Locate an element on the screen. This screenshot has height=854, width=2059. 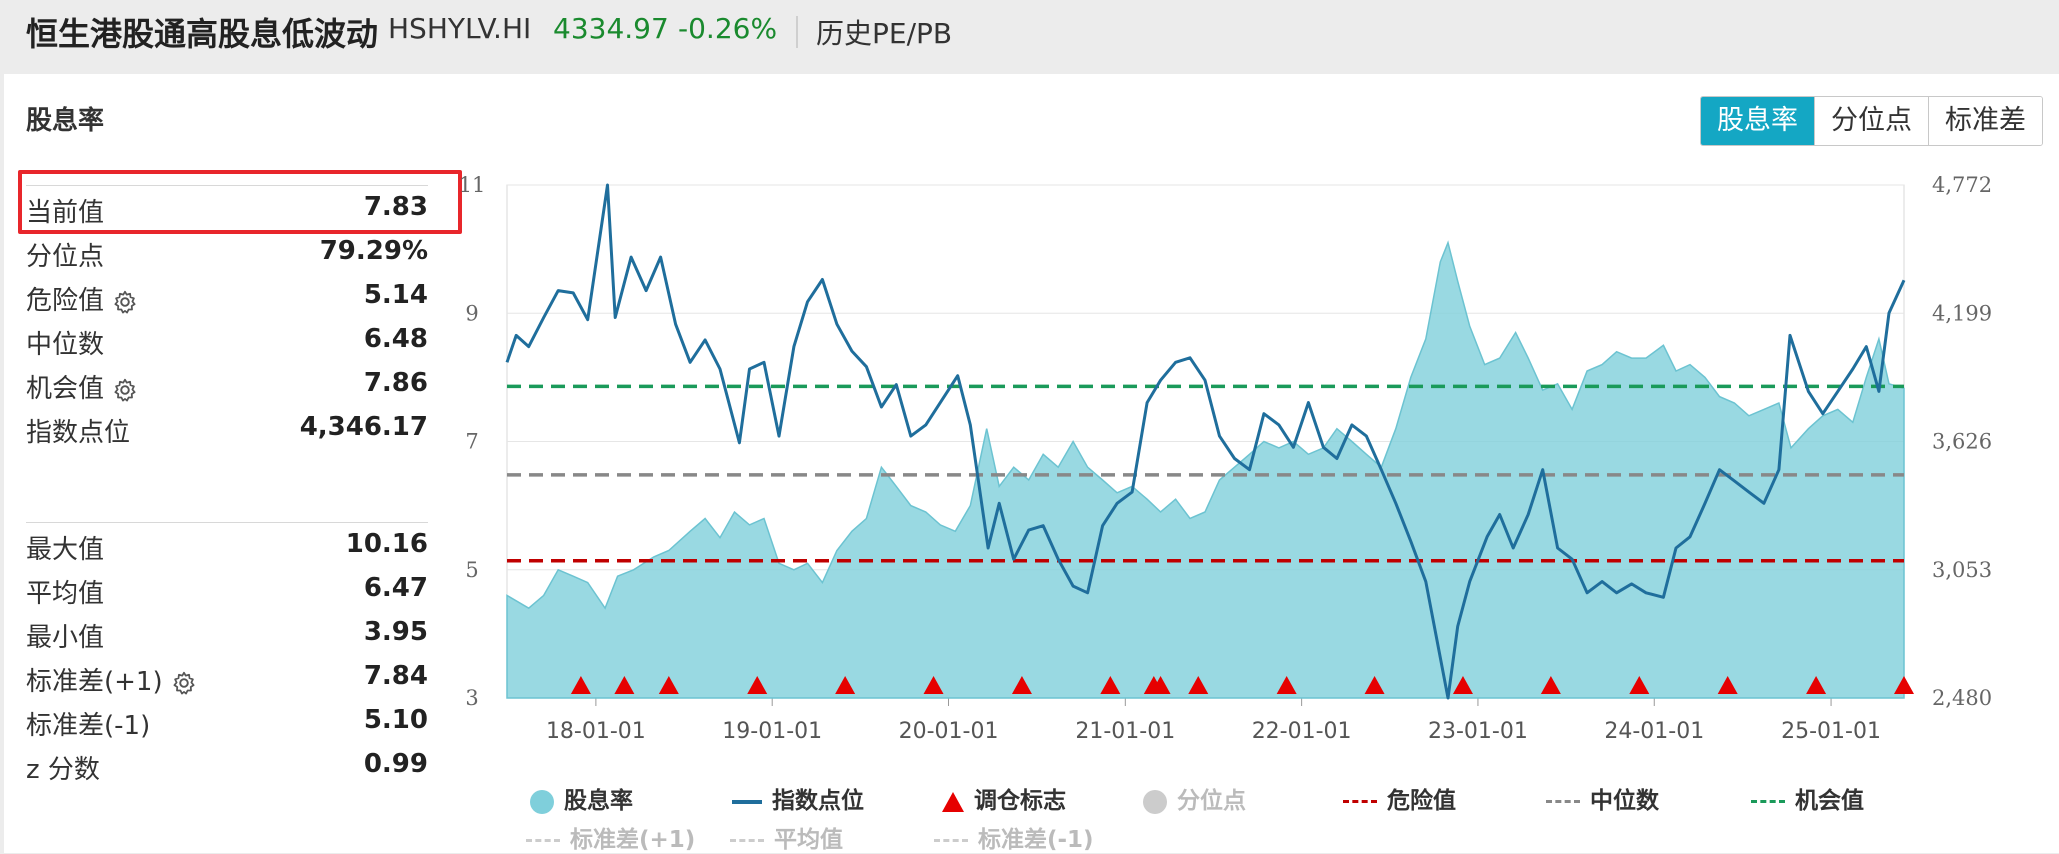
stat-label: 指数点位 is located at coordinates (78, 433).